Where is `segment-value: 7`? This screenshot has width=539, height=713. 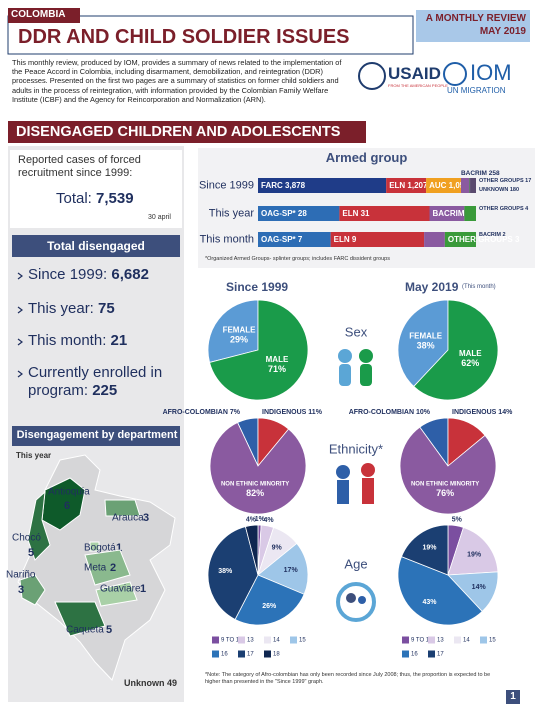 segment-value: 7 is located at coordinates (300, 239).